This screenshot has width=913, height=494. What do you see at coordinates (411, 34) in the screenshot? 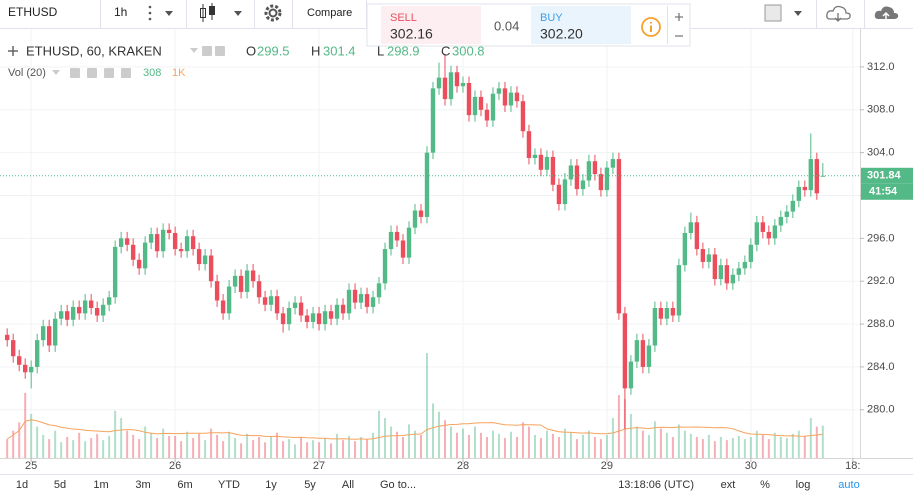
I see `sell-price: 302.16` at bounding box center [411, 34].